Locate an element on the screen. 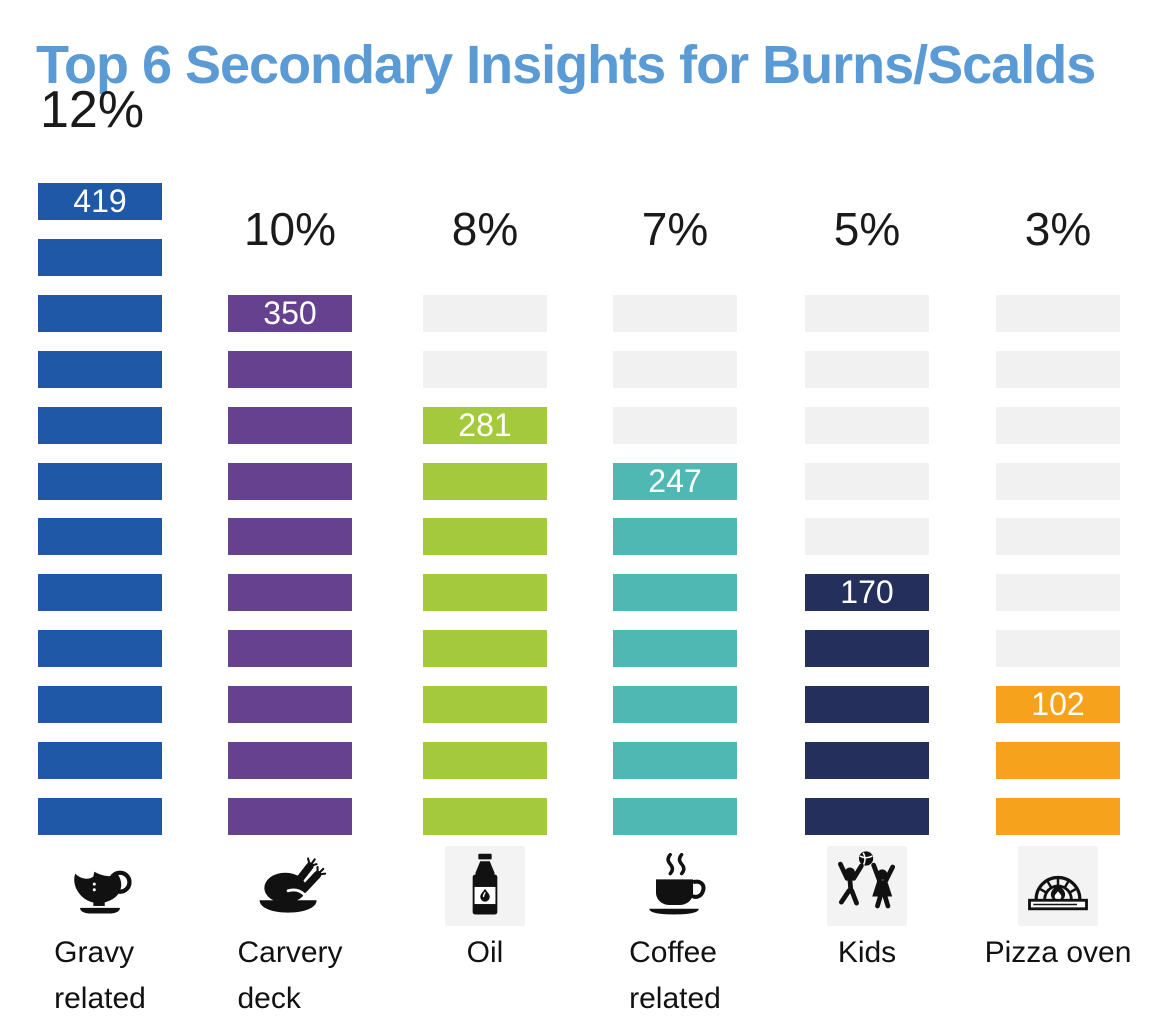  percent-label-oil: 8% is located at coordinates (485, 229).